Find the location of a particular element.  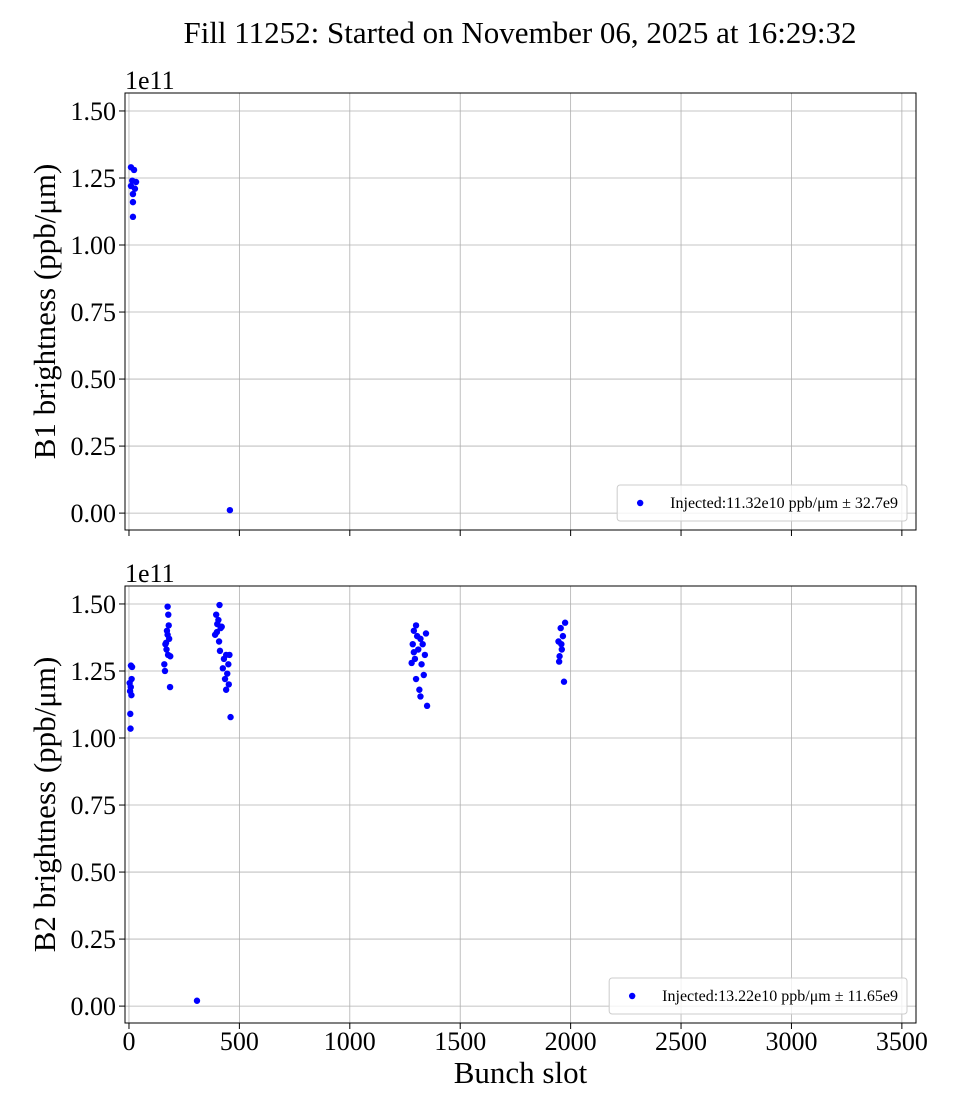

x-tick-label: 3500 is located at coordinates (902, 1041).